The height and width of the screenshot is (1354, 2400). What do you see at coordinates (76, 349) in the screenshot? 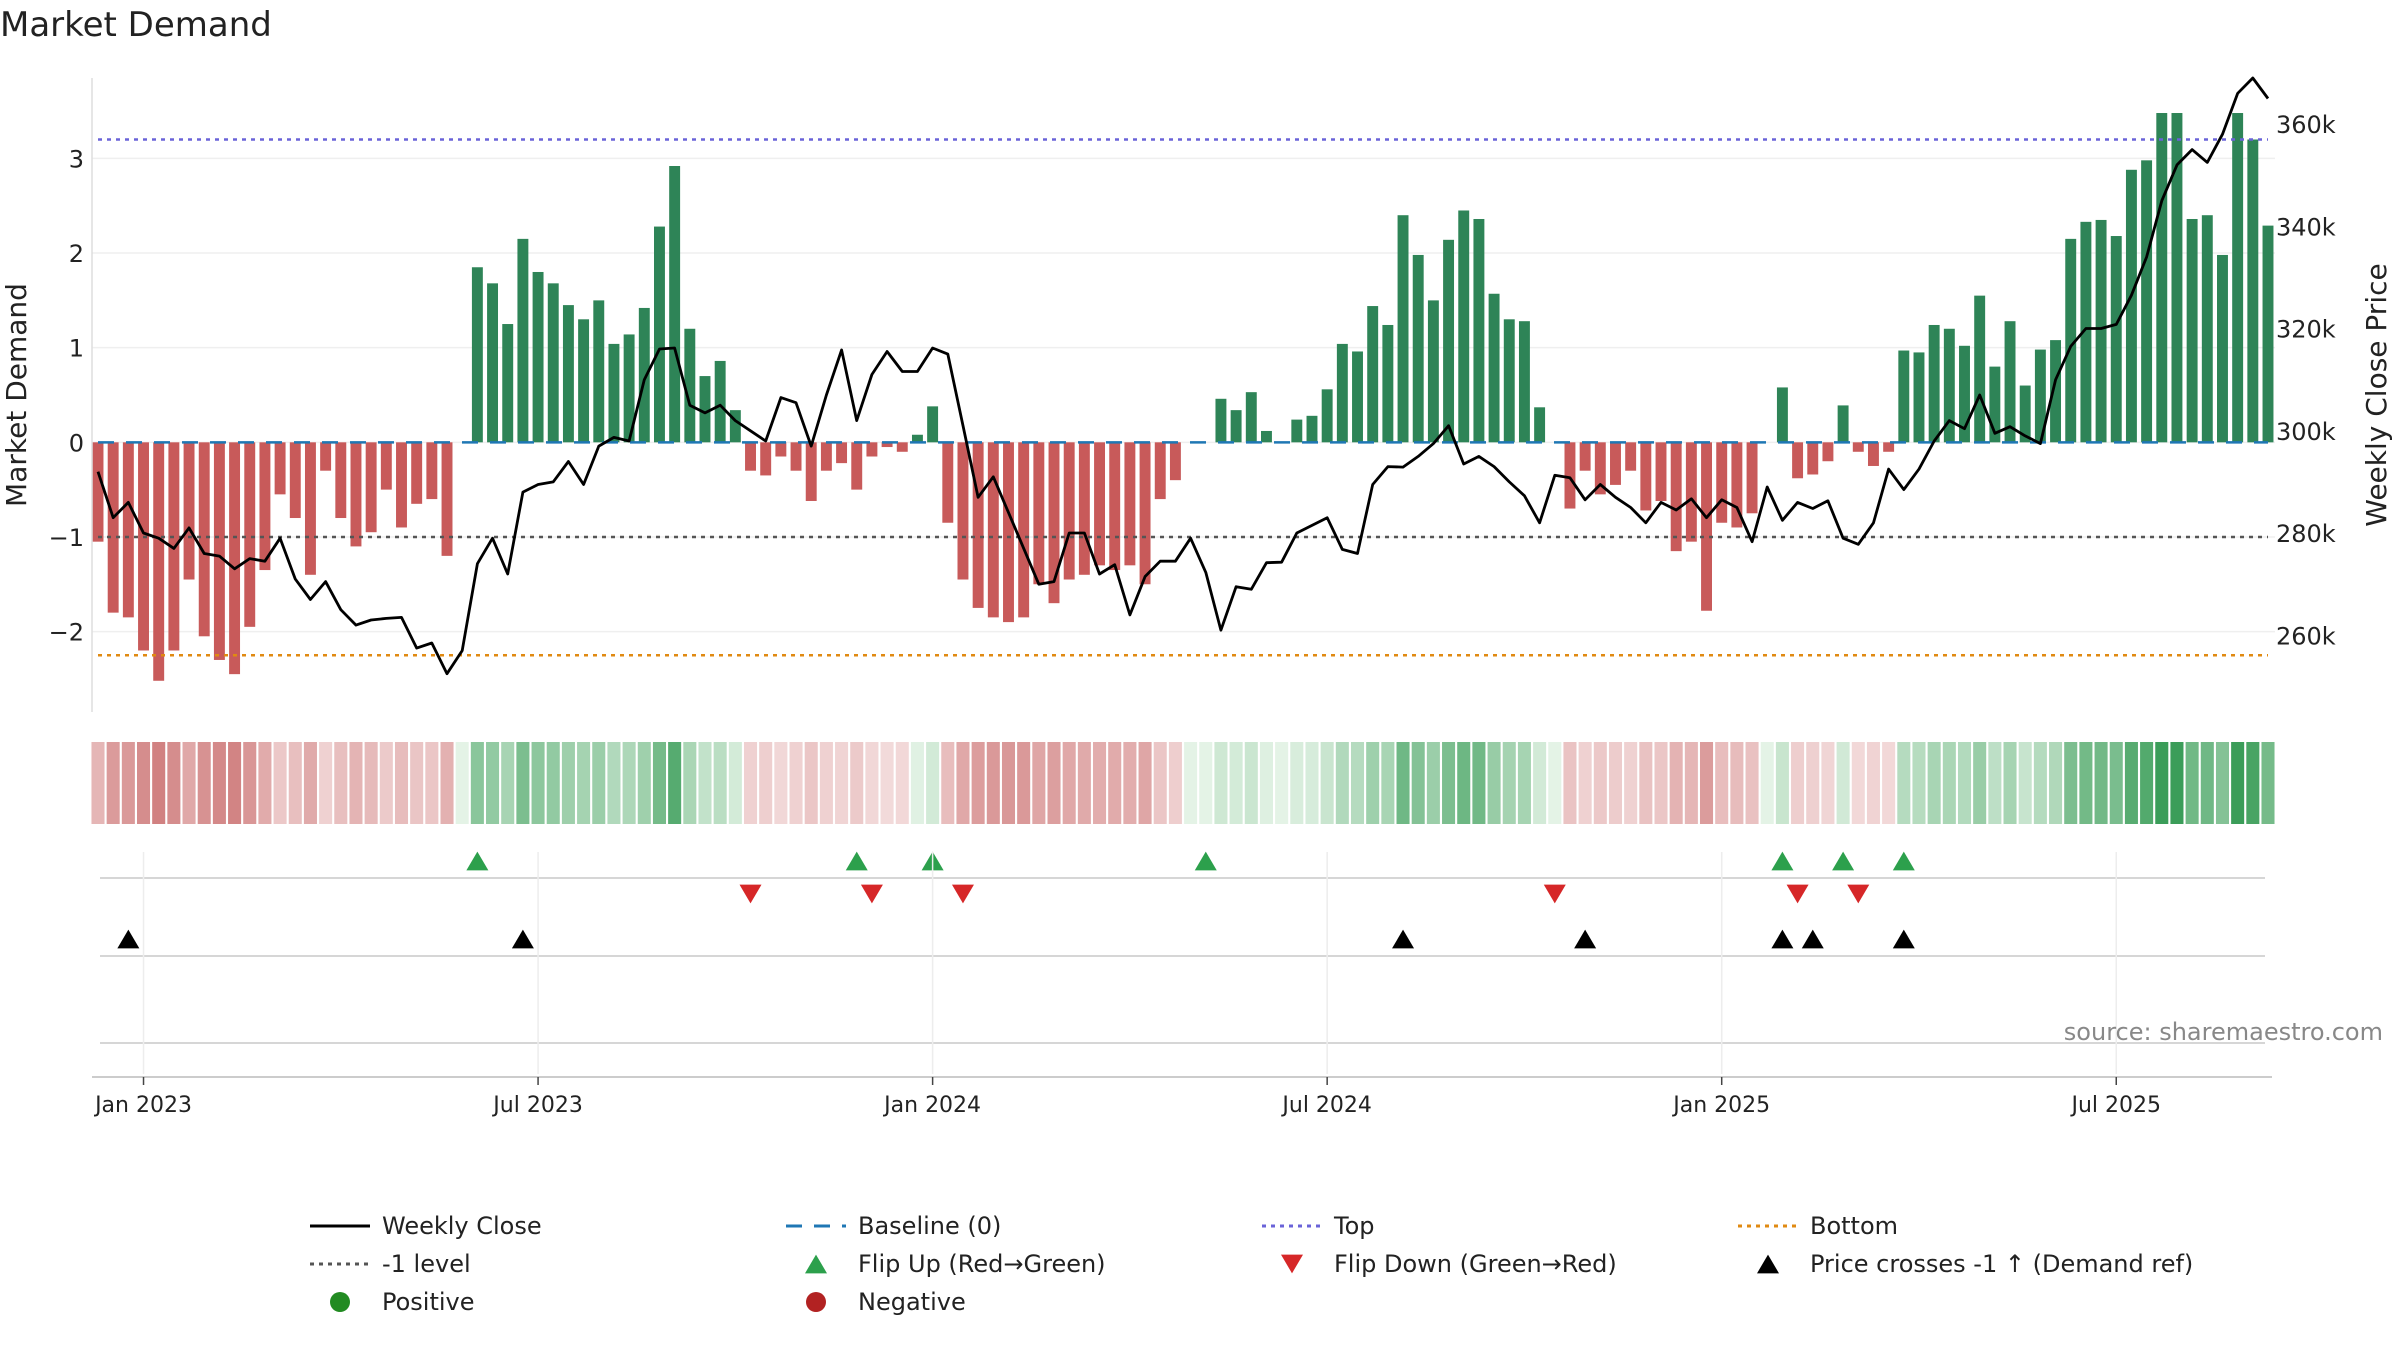
I see `left-tick-label: 1` at bounding box center [76, 349].